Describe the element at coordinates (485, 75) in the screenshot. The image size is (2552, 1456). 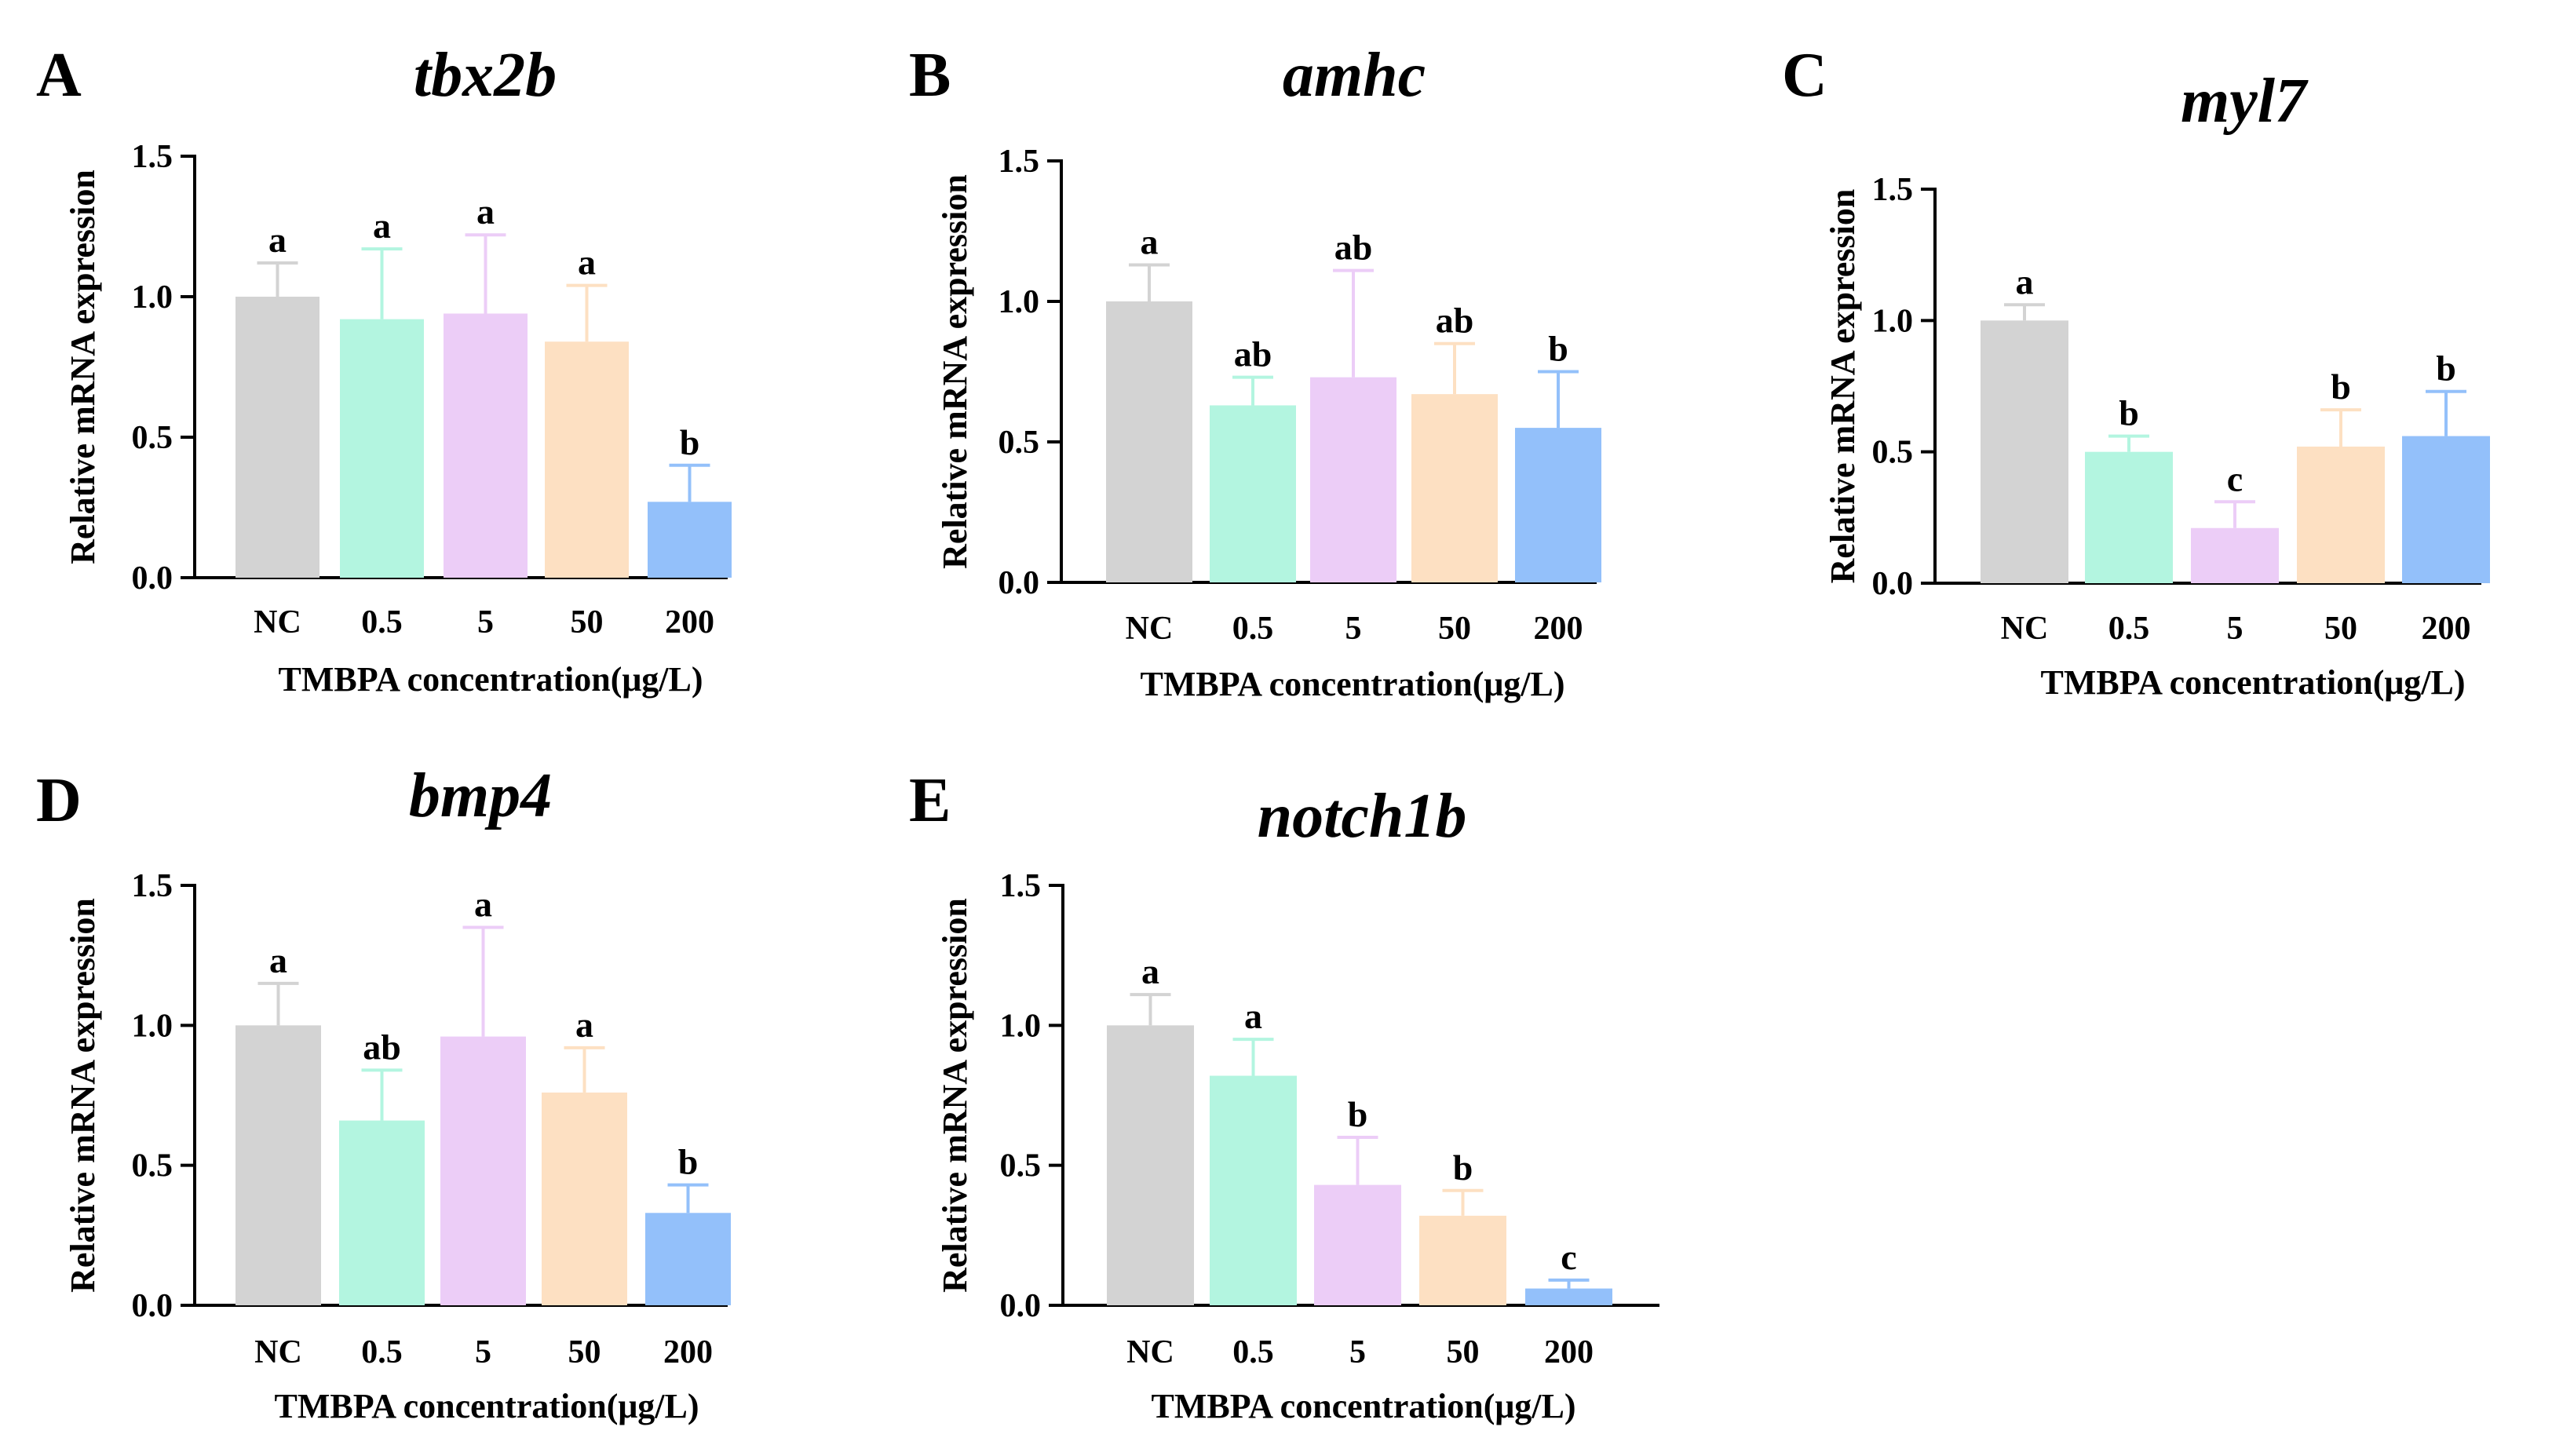
I see `chart-title: tbx2b` at that location.